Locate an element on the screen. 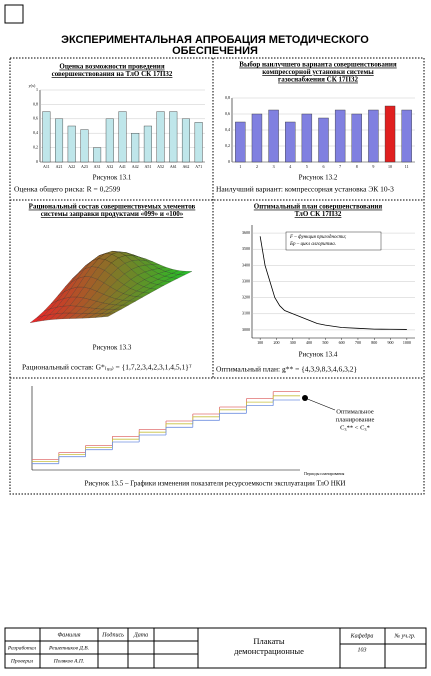 This screenshot has height=676, width=431. panel-title: газоснабжения СК 17П32 is located at coordinates (318, 80).